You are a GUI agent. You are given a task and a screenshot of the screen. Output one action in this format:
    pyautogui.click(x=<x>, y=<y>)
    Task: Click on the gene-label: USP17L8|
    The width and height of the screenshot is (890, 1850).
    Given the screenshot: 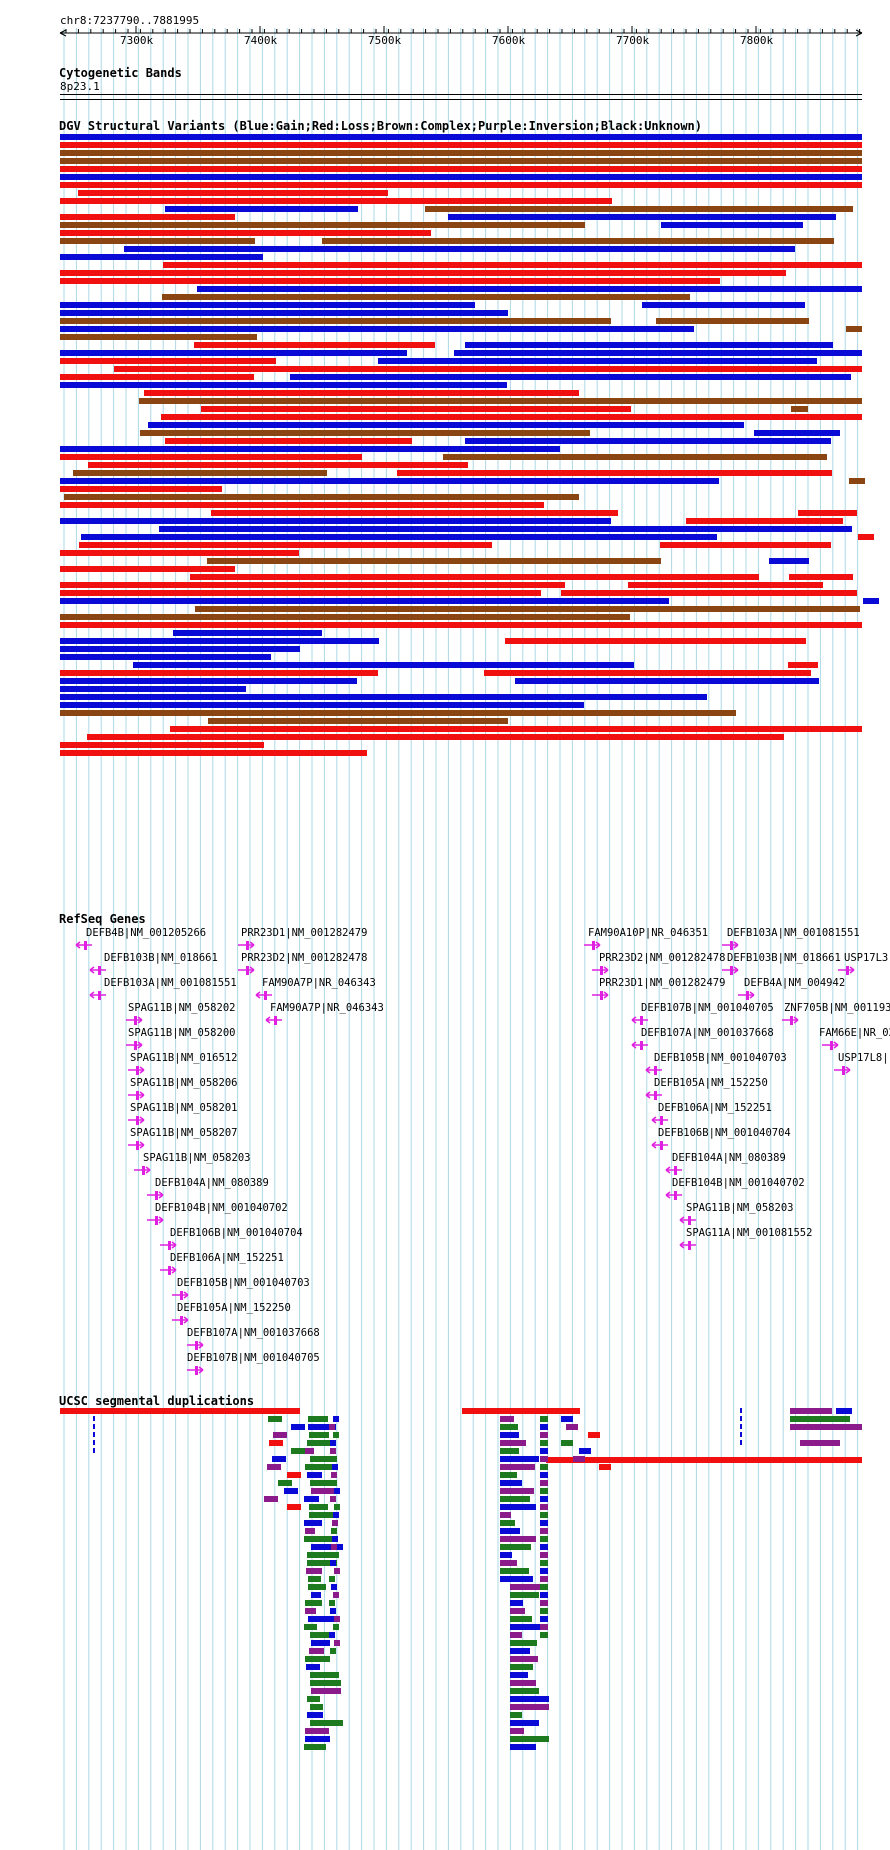 What is the action you would take?
    pyautogui.click(x=863, y=1058)
    